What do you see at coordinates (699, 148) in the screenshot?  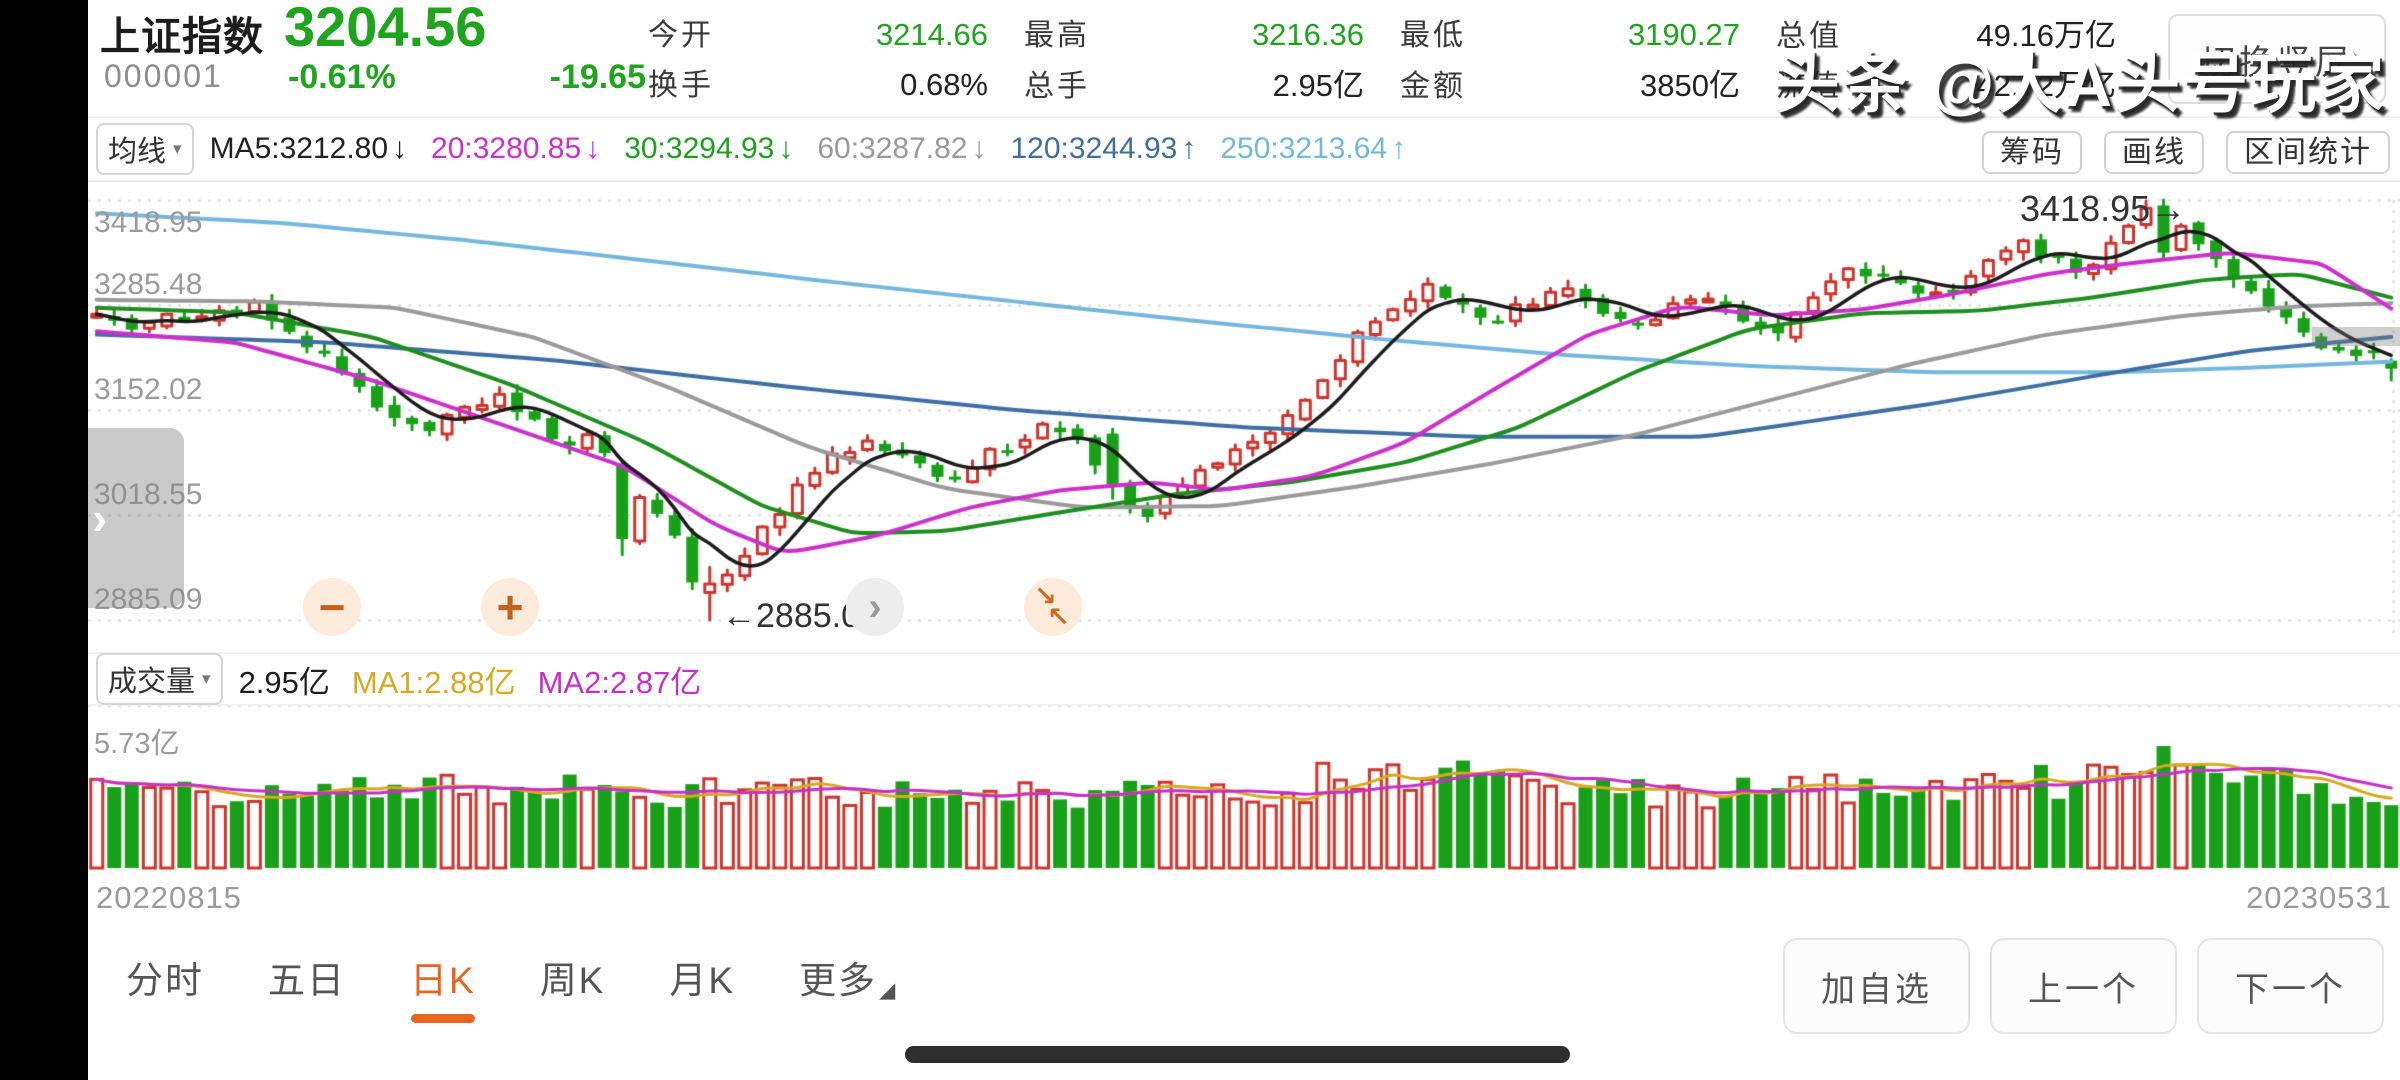 I see `ma-value-text: 30:3294.93` at bounding box center [699, 148].